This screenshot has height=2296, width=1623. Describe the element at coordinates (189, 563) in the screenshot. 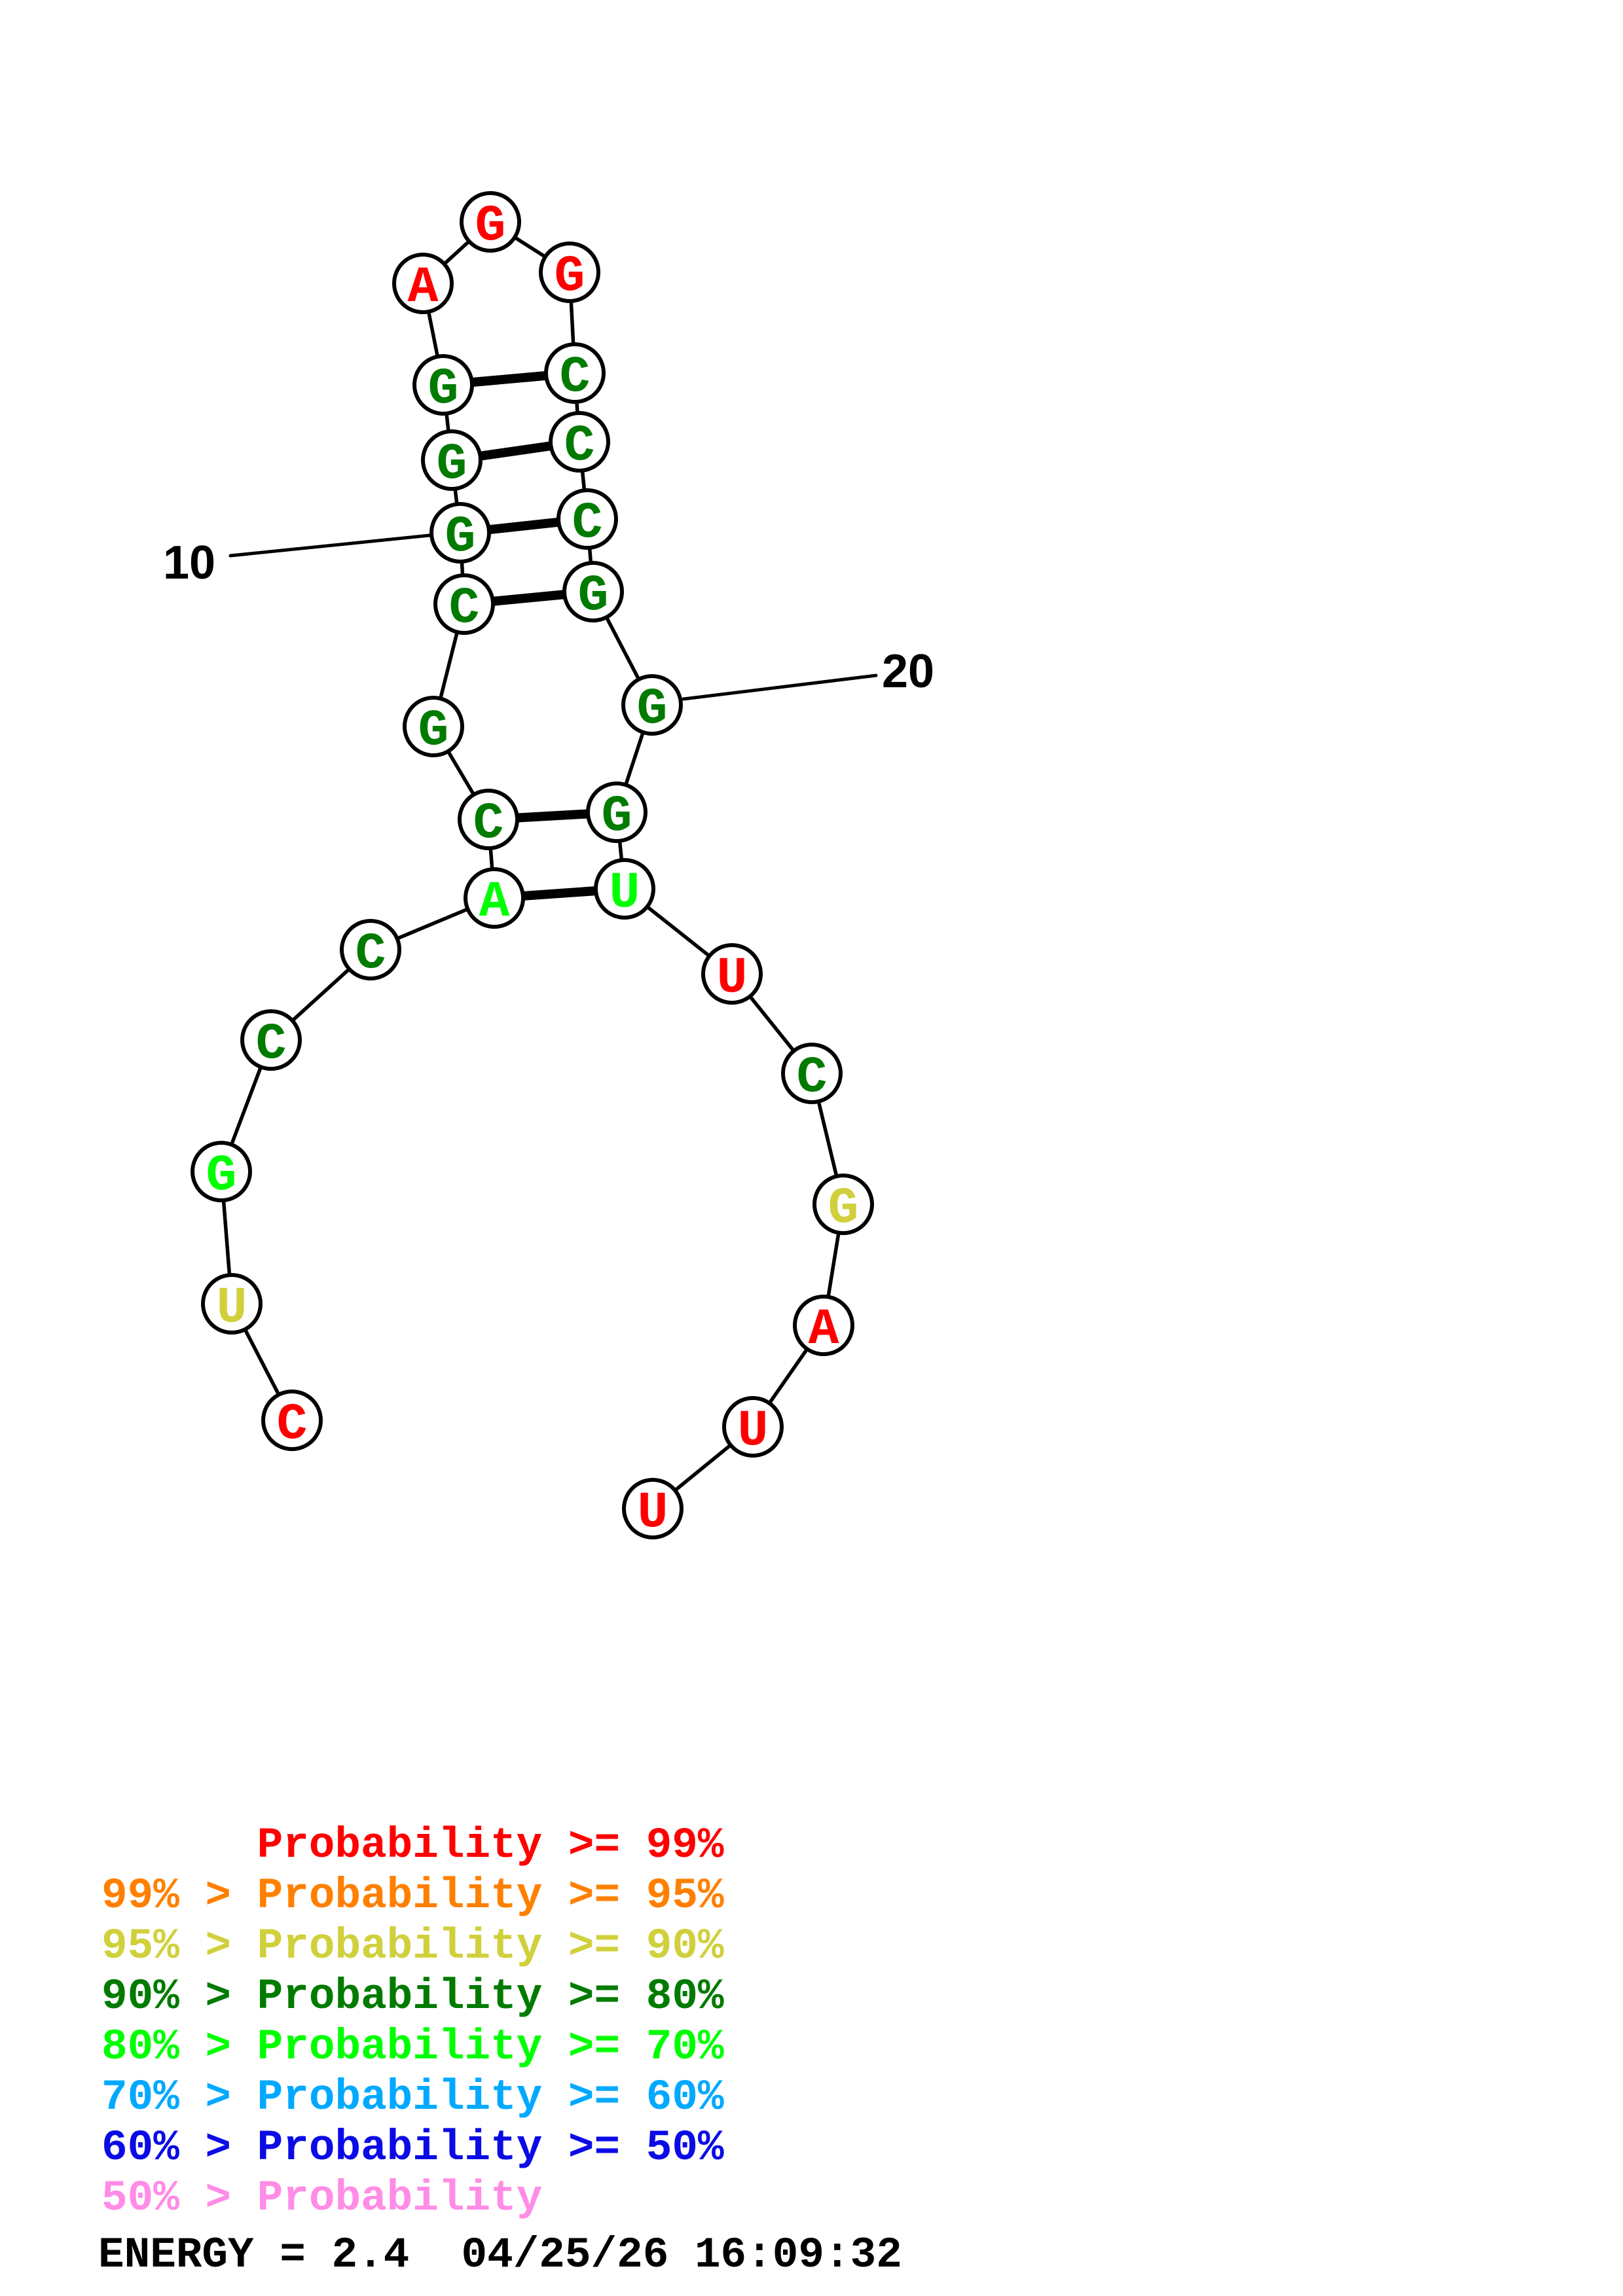

I see `position-label-text: 10` at that location.